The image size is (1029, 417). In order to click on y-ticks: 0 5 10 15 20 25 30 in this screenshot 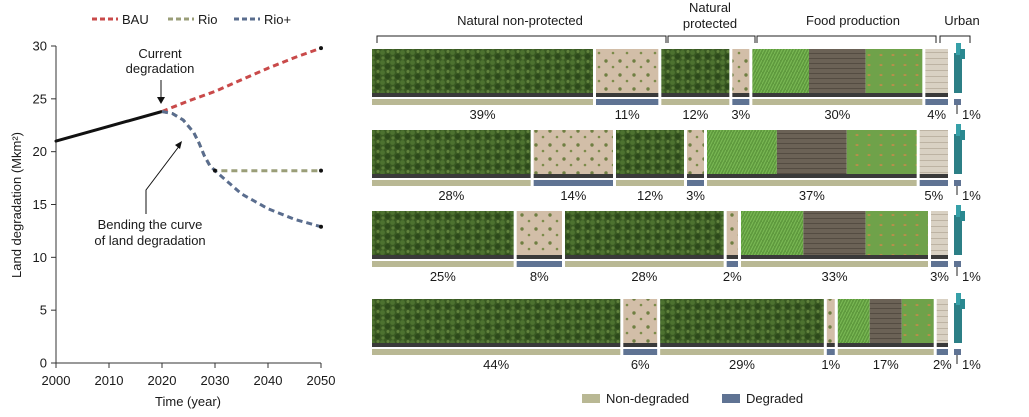, I will do `click(44, 205)`.